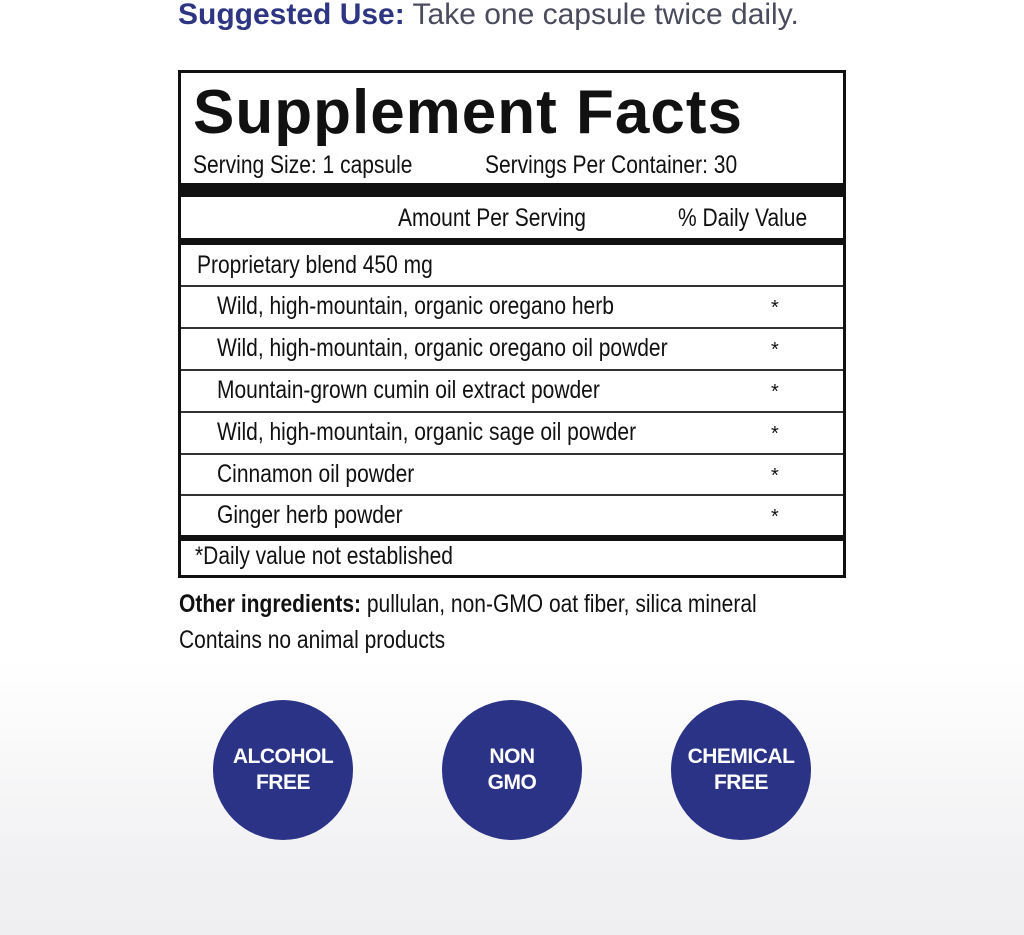  I want to click on column-header: Amount Per Serving % Daily Value, so click(512, 219).